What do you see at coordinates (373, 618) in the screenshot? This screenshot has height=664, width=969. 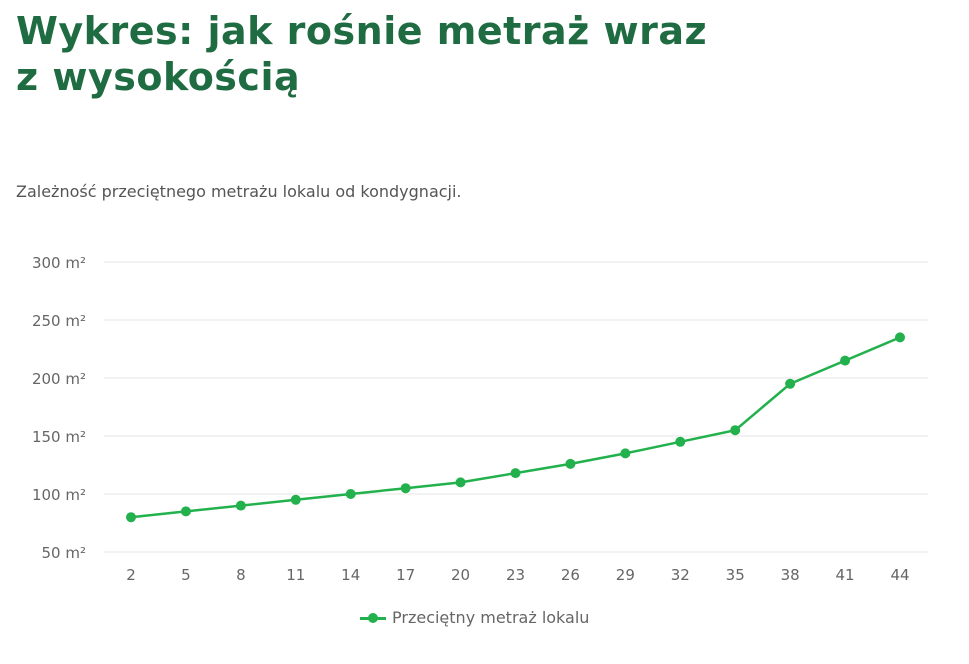 I see `legend-line-marker-icon` at bounding box center [373, 618].